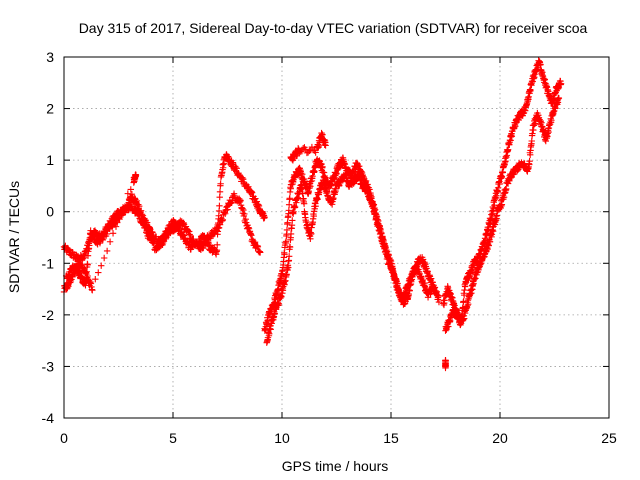 Image resolution: width=640 pixels, height=480 pixels. What do you see at coordinates (164, 207) in the screenshot?
I see `series-track-a` at bounding box center [164, 207].